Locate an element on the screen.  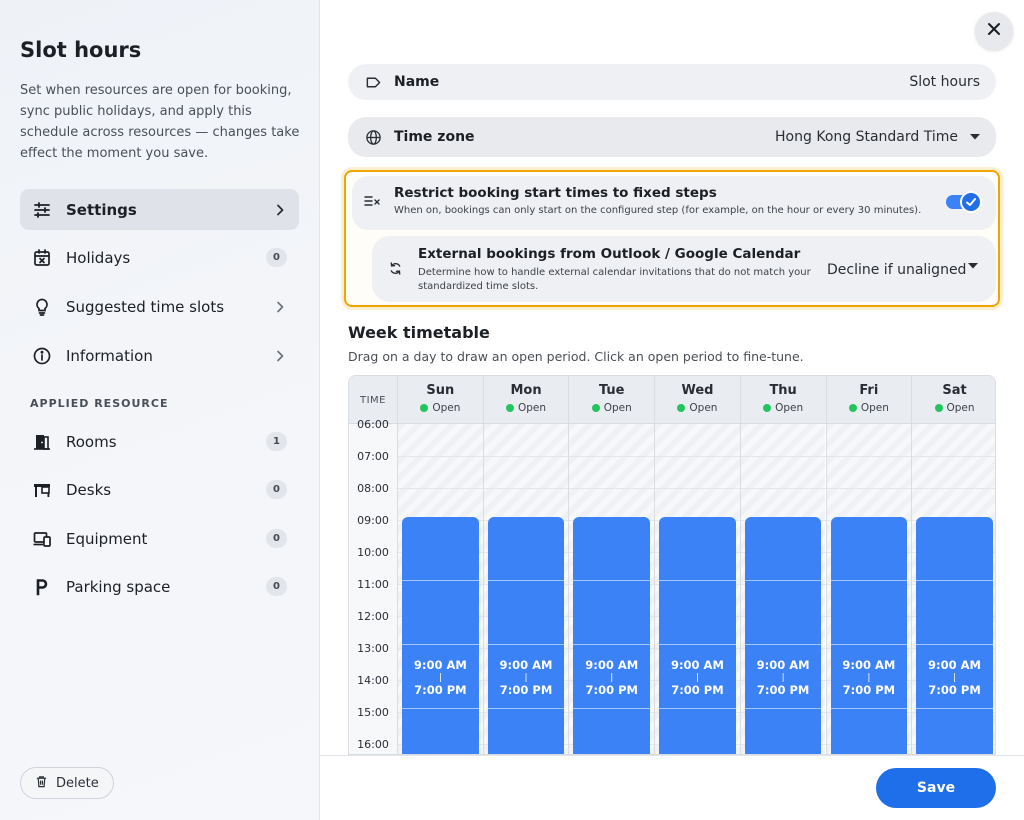
day-column-mon: 9:00 AM | 7:00 PM is located at coordinates (526, 589).